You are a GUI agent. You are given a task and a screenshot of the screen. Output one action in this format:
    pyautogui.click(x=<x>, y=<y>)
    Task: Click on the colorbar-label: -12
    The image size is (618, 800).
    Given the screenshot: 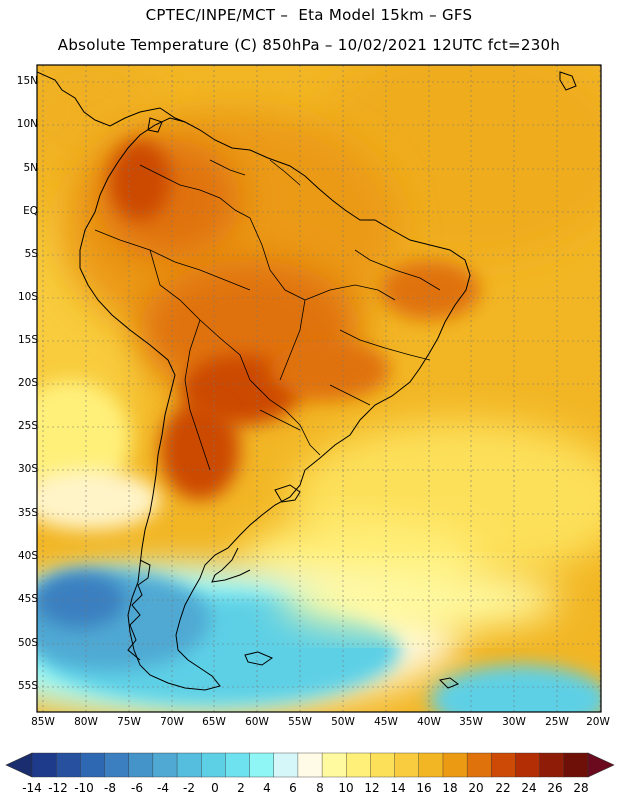 What is the action you would take?
    pyautogui.click(x=58, y=788)
    